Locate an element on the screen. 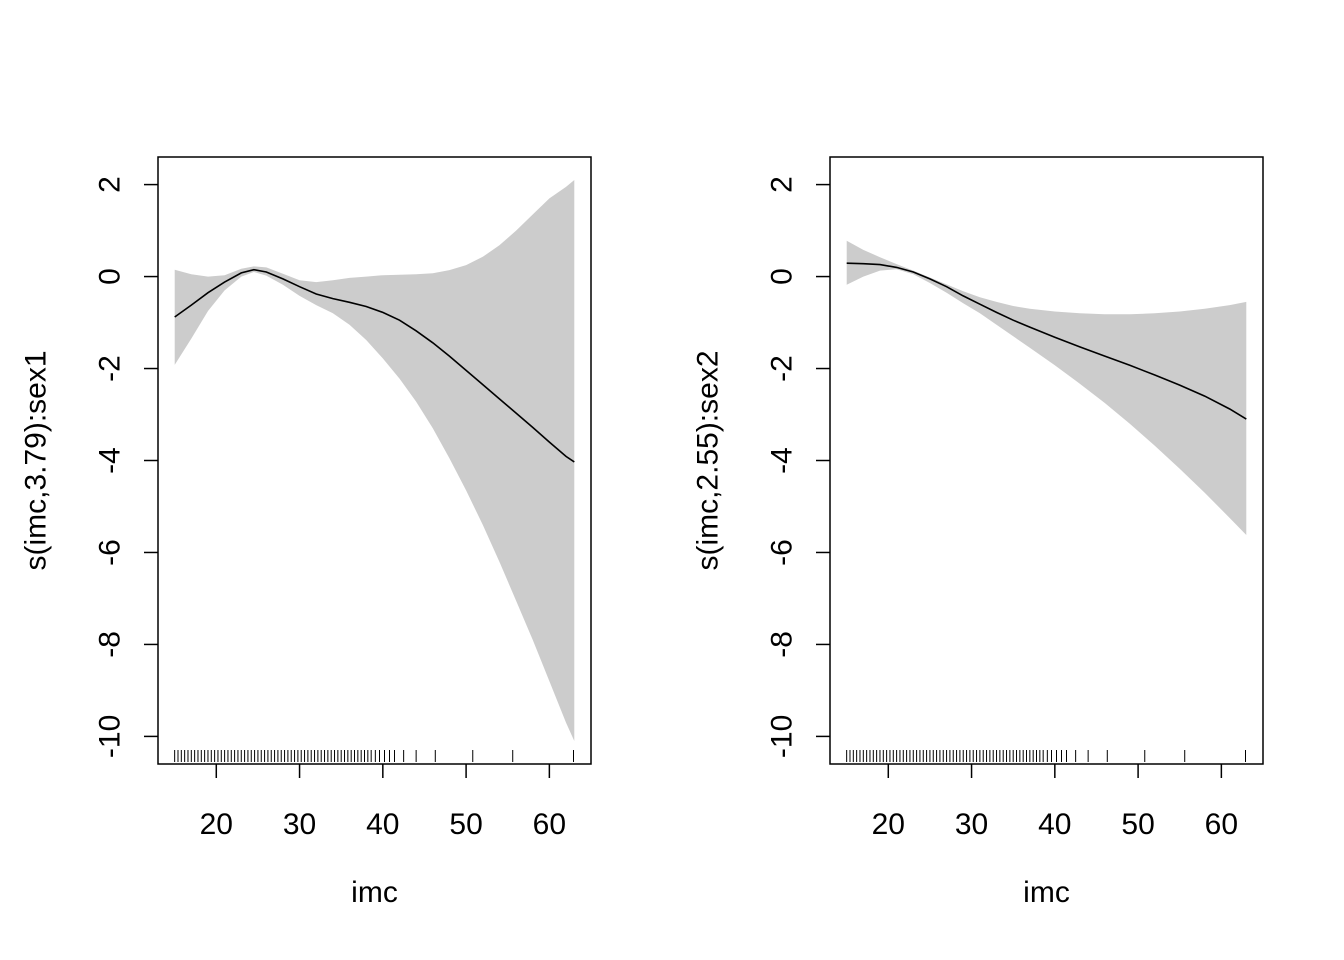 The image size is (1344, 960). confidence-band is located at coordinates (1046, 387).